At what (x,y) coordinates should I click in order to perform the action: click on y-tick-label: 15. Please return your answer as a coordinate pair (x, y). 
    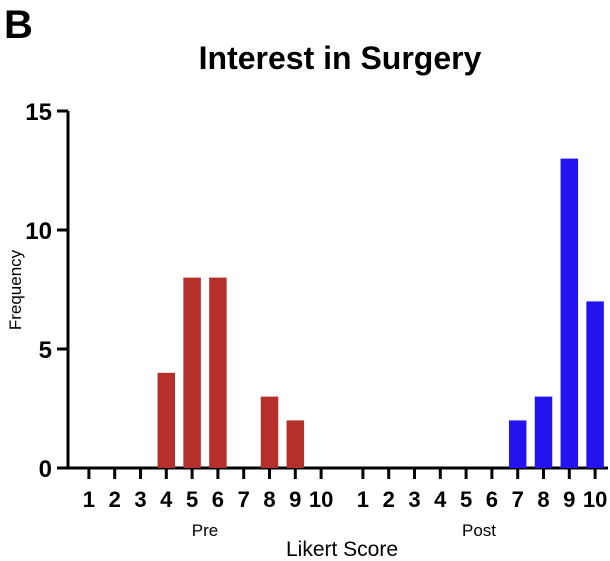
    Looking at the image, I should click on (38, 112).